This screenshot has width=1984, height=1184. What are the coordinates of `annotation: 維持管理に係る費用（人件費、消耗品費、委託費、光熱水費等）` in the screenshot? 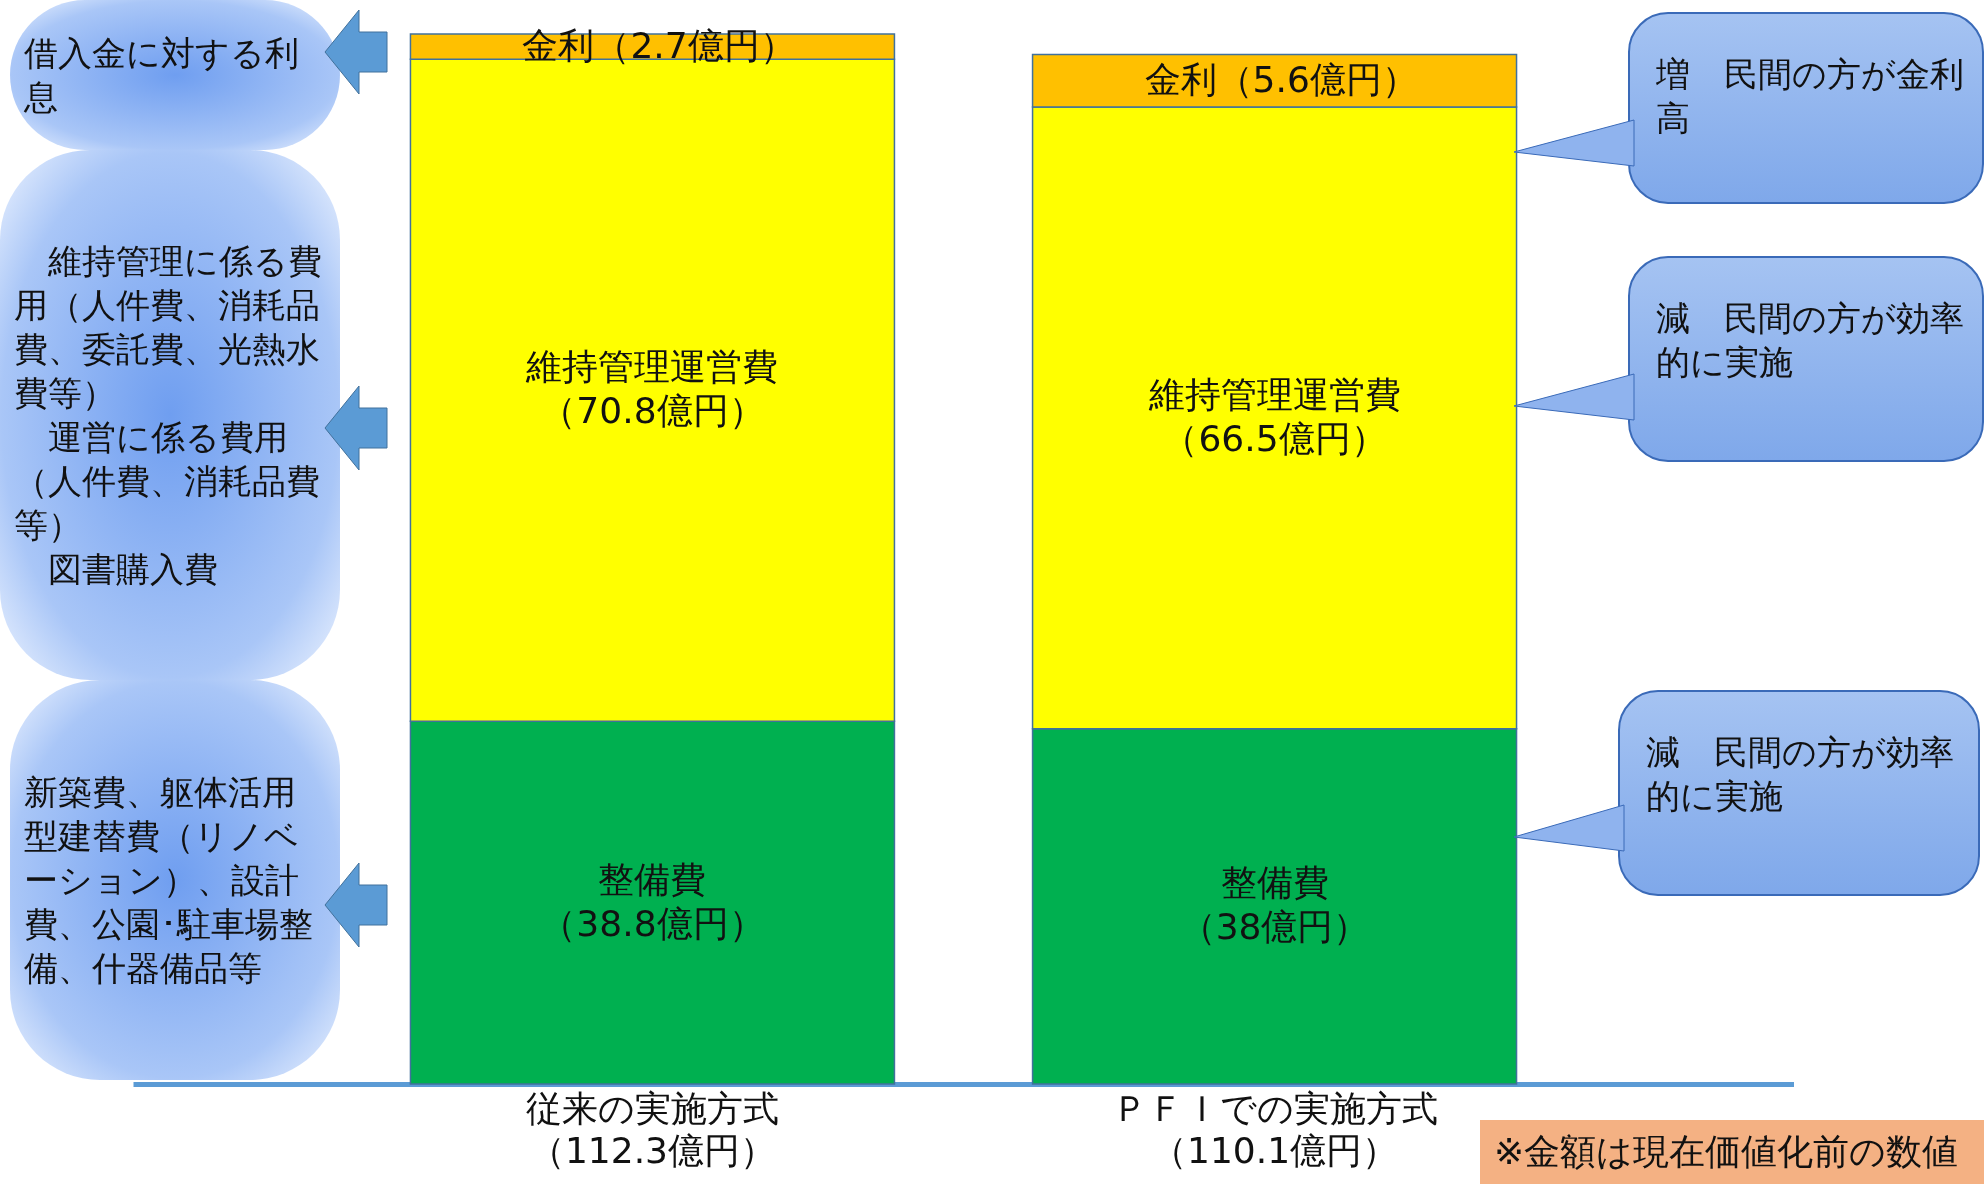 It's located at (168, 327).